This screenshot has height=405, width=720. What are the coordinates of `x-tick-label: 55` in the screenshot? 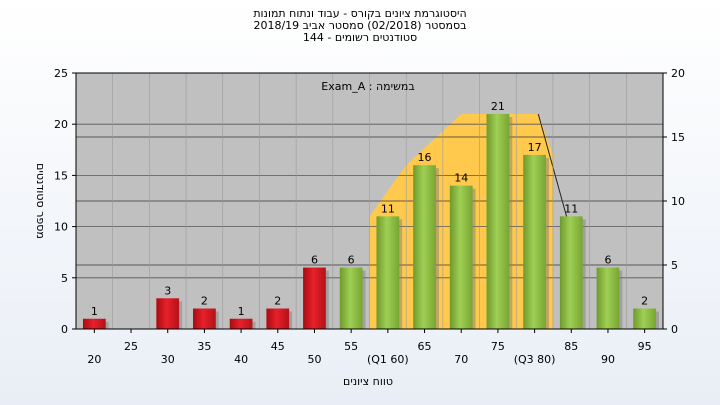 It's located at (351, 346).